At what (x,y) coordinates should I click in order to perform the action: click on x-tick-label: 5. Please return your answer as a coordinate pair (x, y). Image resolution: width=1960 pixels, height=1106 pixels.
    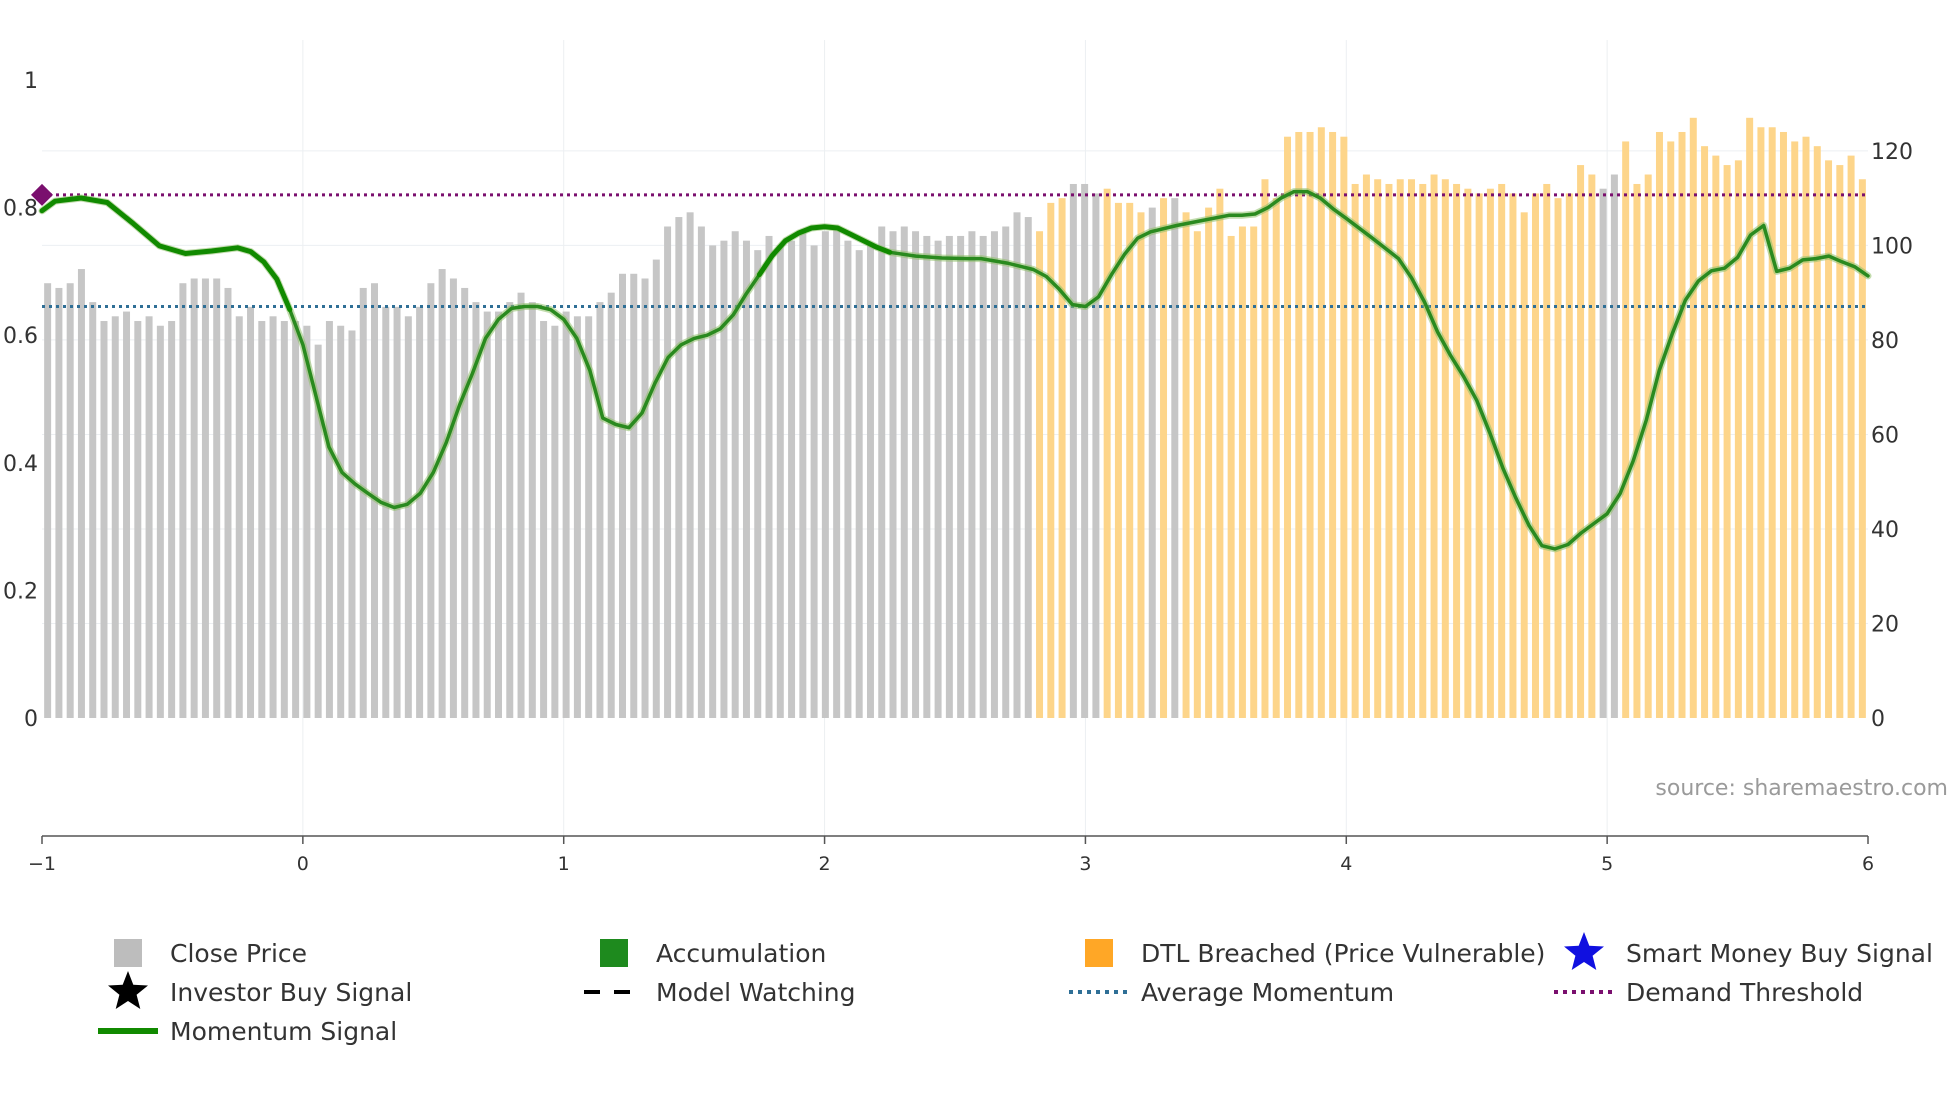
    Looking at the image, I should click on (1607, 864).